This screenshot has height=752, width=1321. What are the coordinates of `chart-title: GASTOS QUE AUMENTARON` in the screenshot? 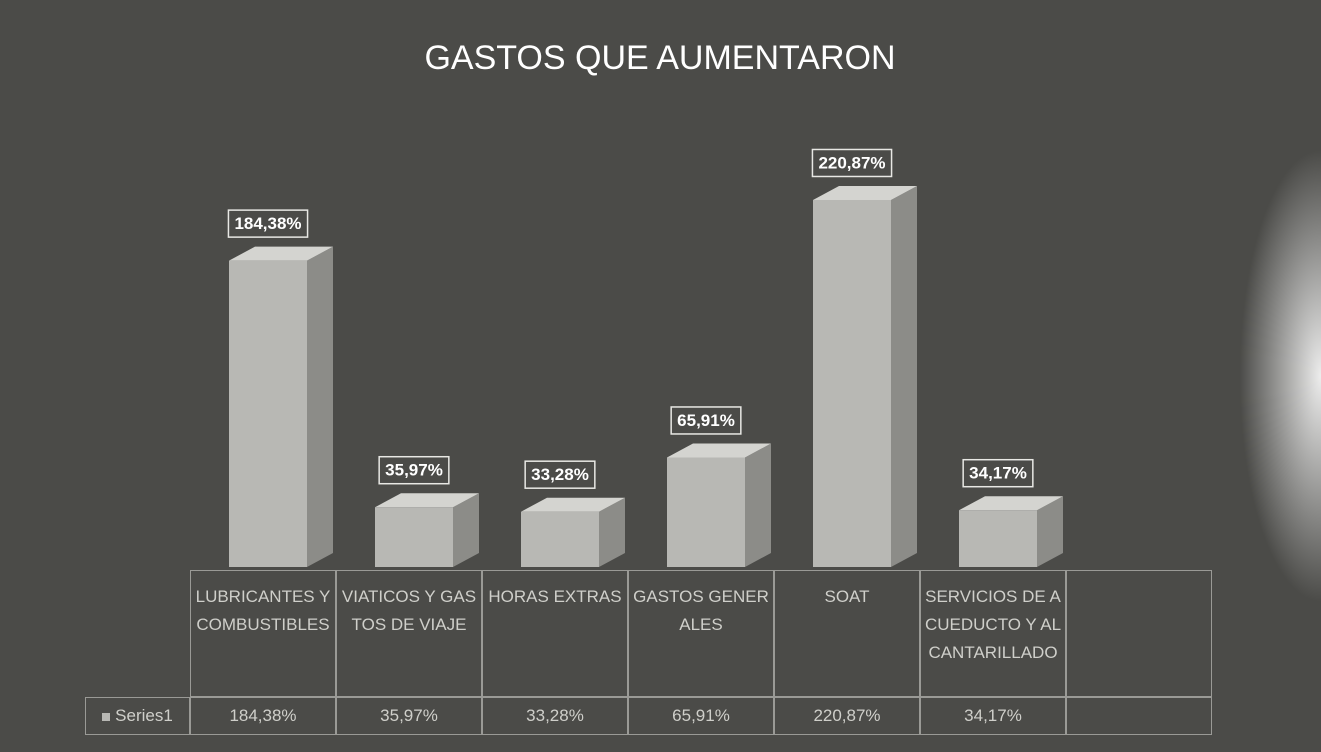 It's located at (659, 58).